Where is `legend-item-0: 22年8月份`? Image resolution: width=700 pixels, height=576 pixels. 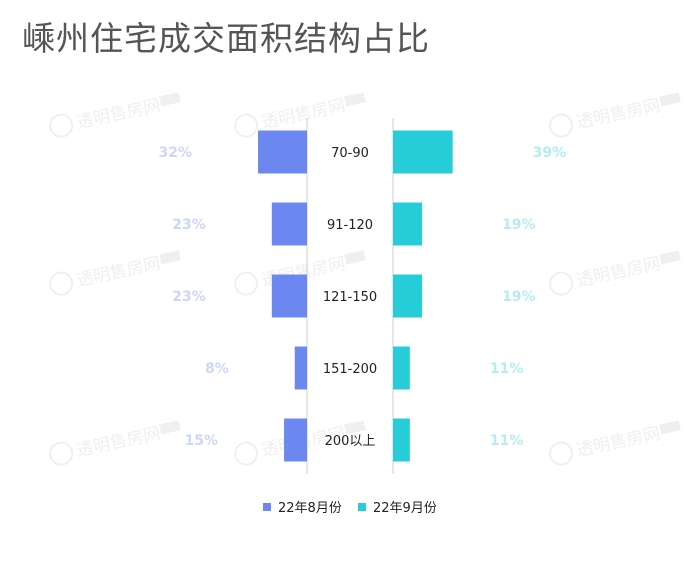 legend-item-0: 22年8月份 is located at coordinates (302, 508).